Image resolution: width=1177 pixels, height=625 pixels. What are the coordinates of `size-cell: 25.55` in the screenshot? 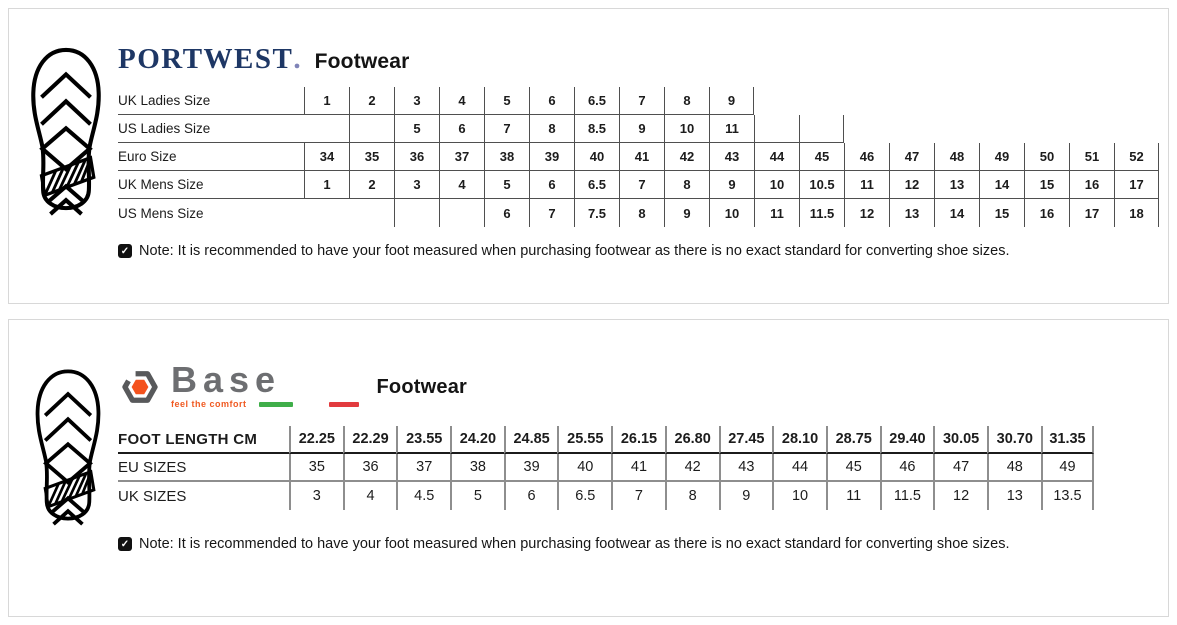 It's located at (584, 440).